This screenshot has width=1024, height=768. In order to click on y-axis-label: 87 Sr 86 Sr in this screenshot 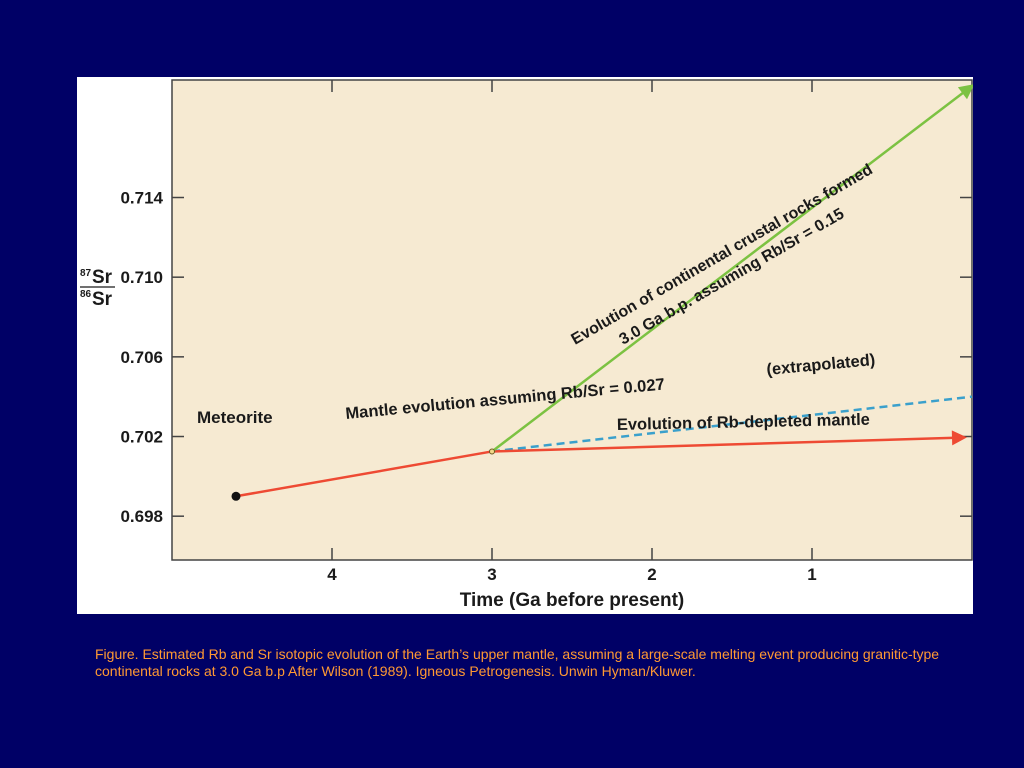, I will do `click(97, 288)`.